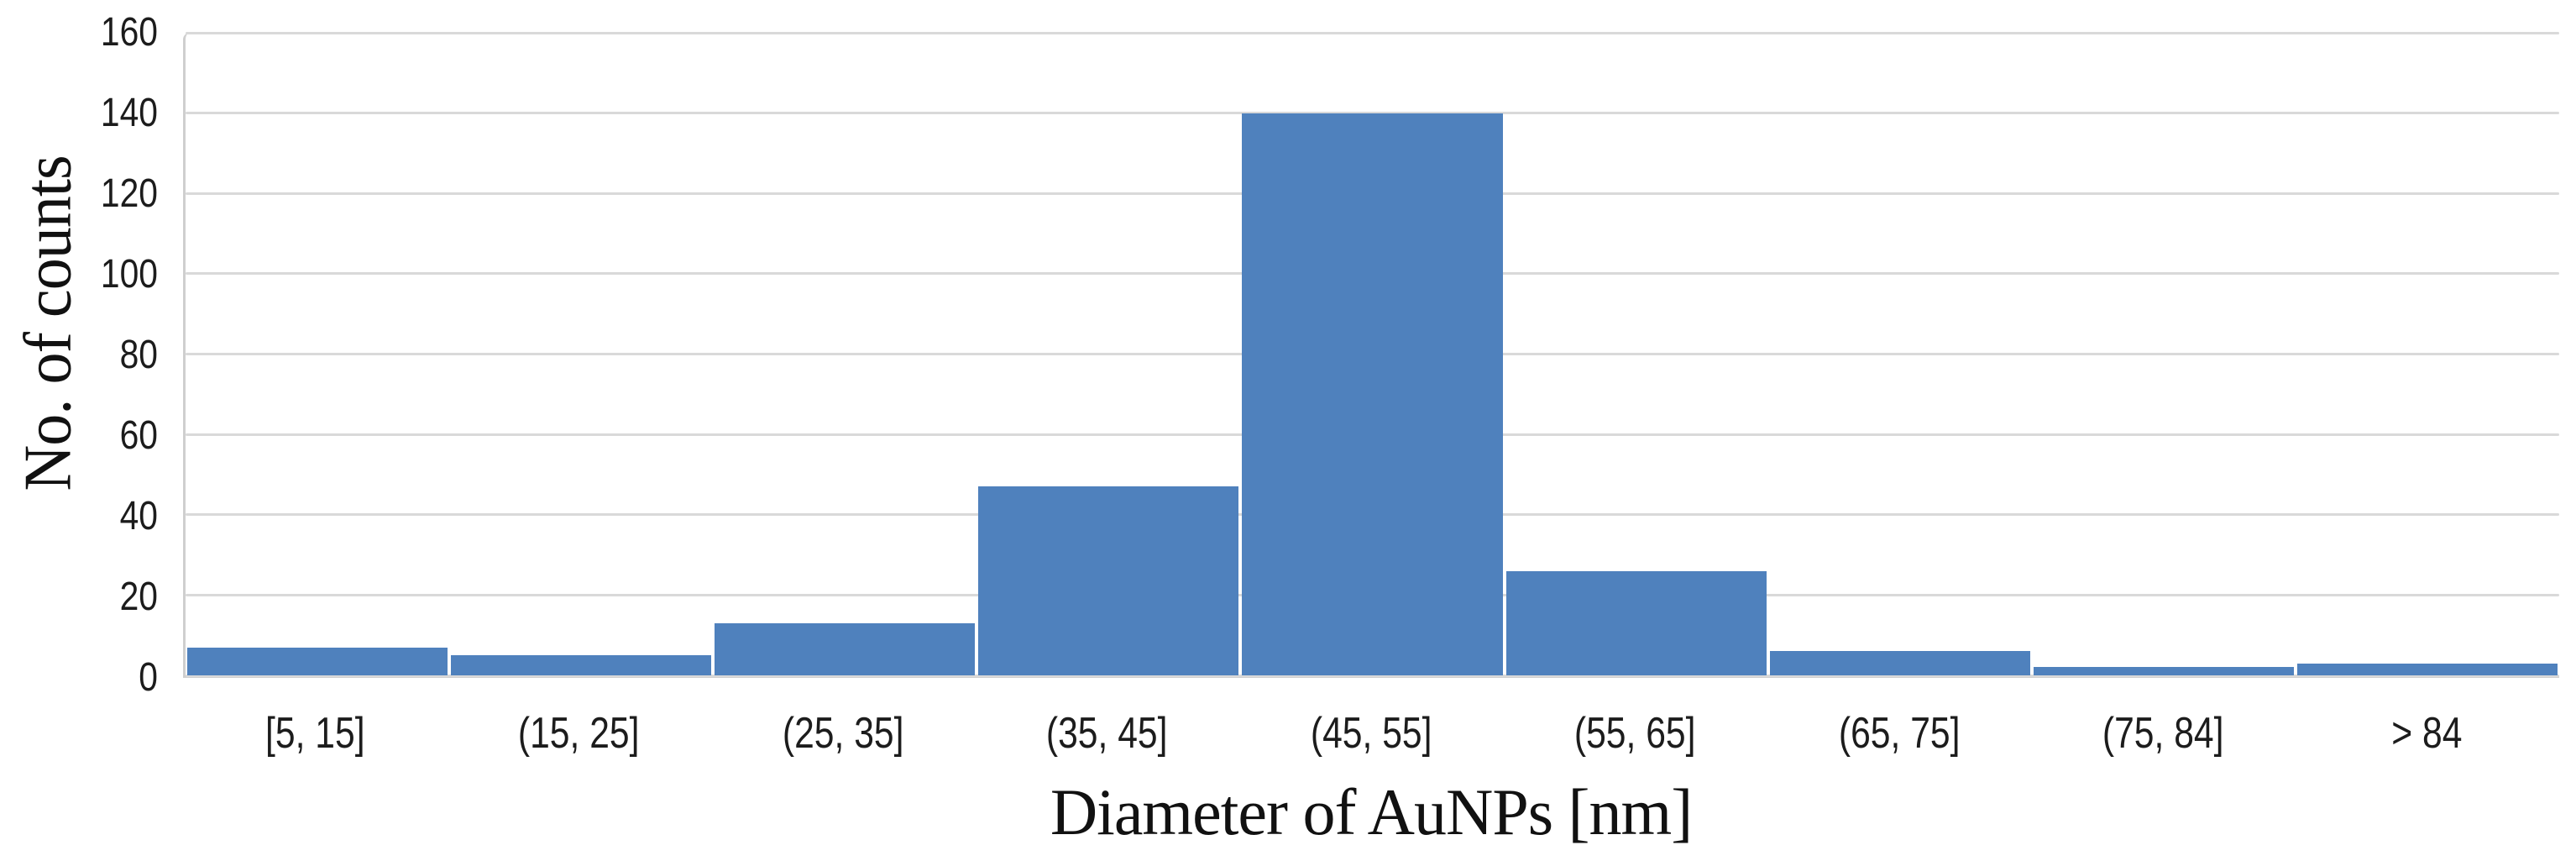  I want to click on x-tick-label-text: (55, 65], so click(1635, 733).